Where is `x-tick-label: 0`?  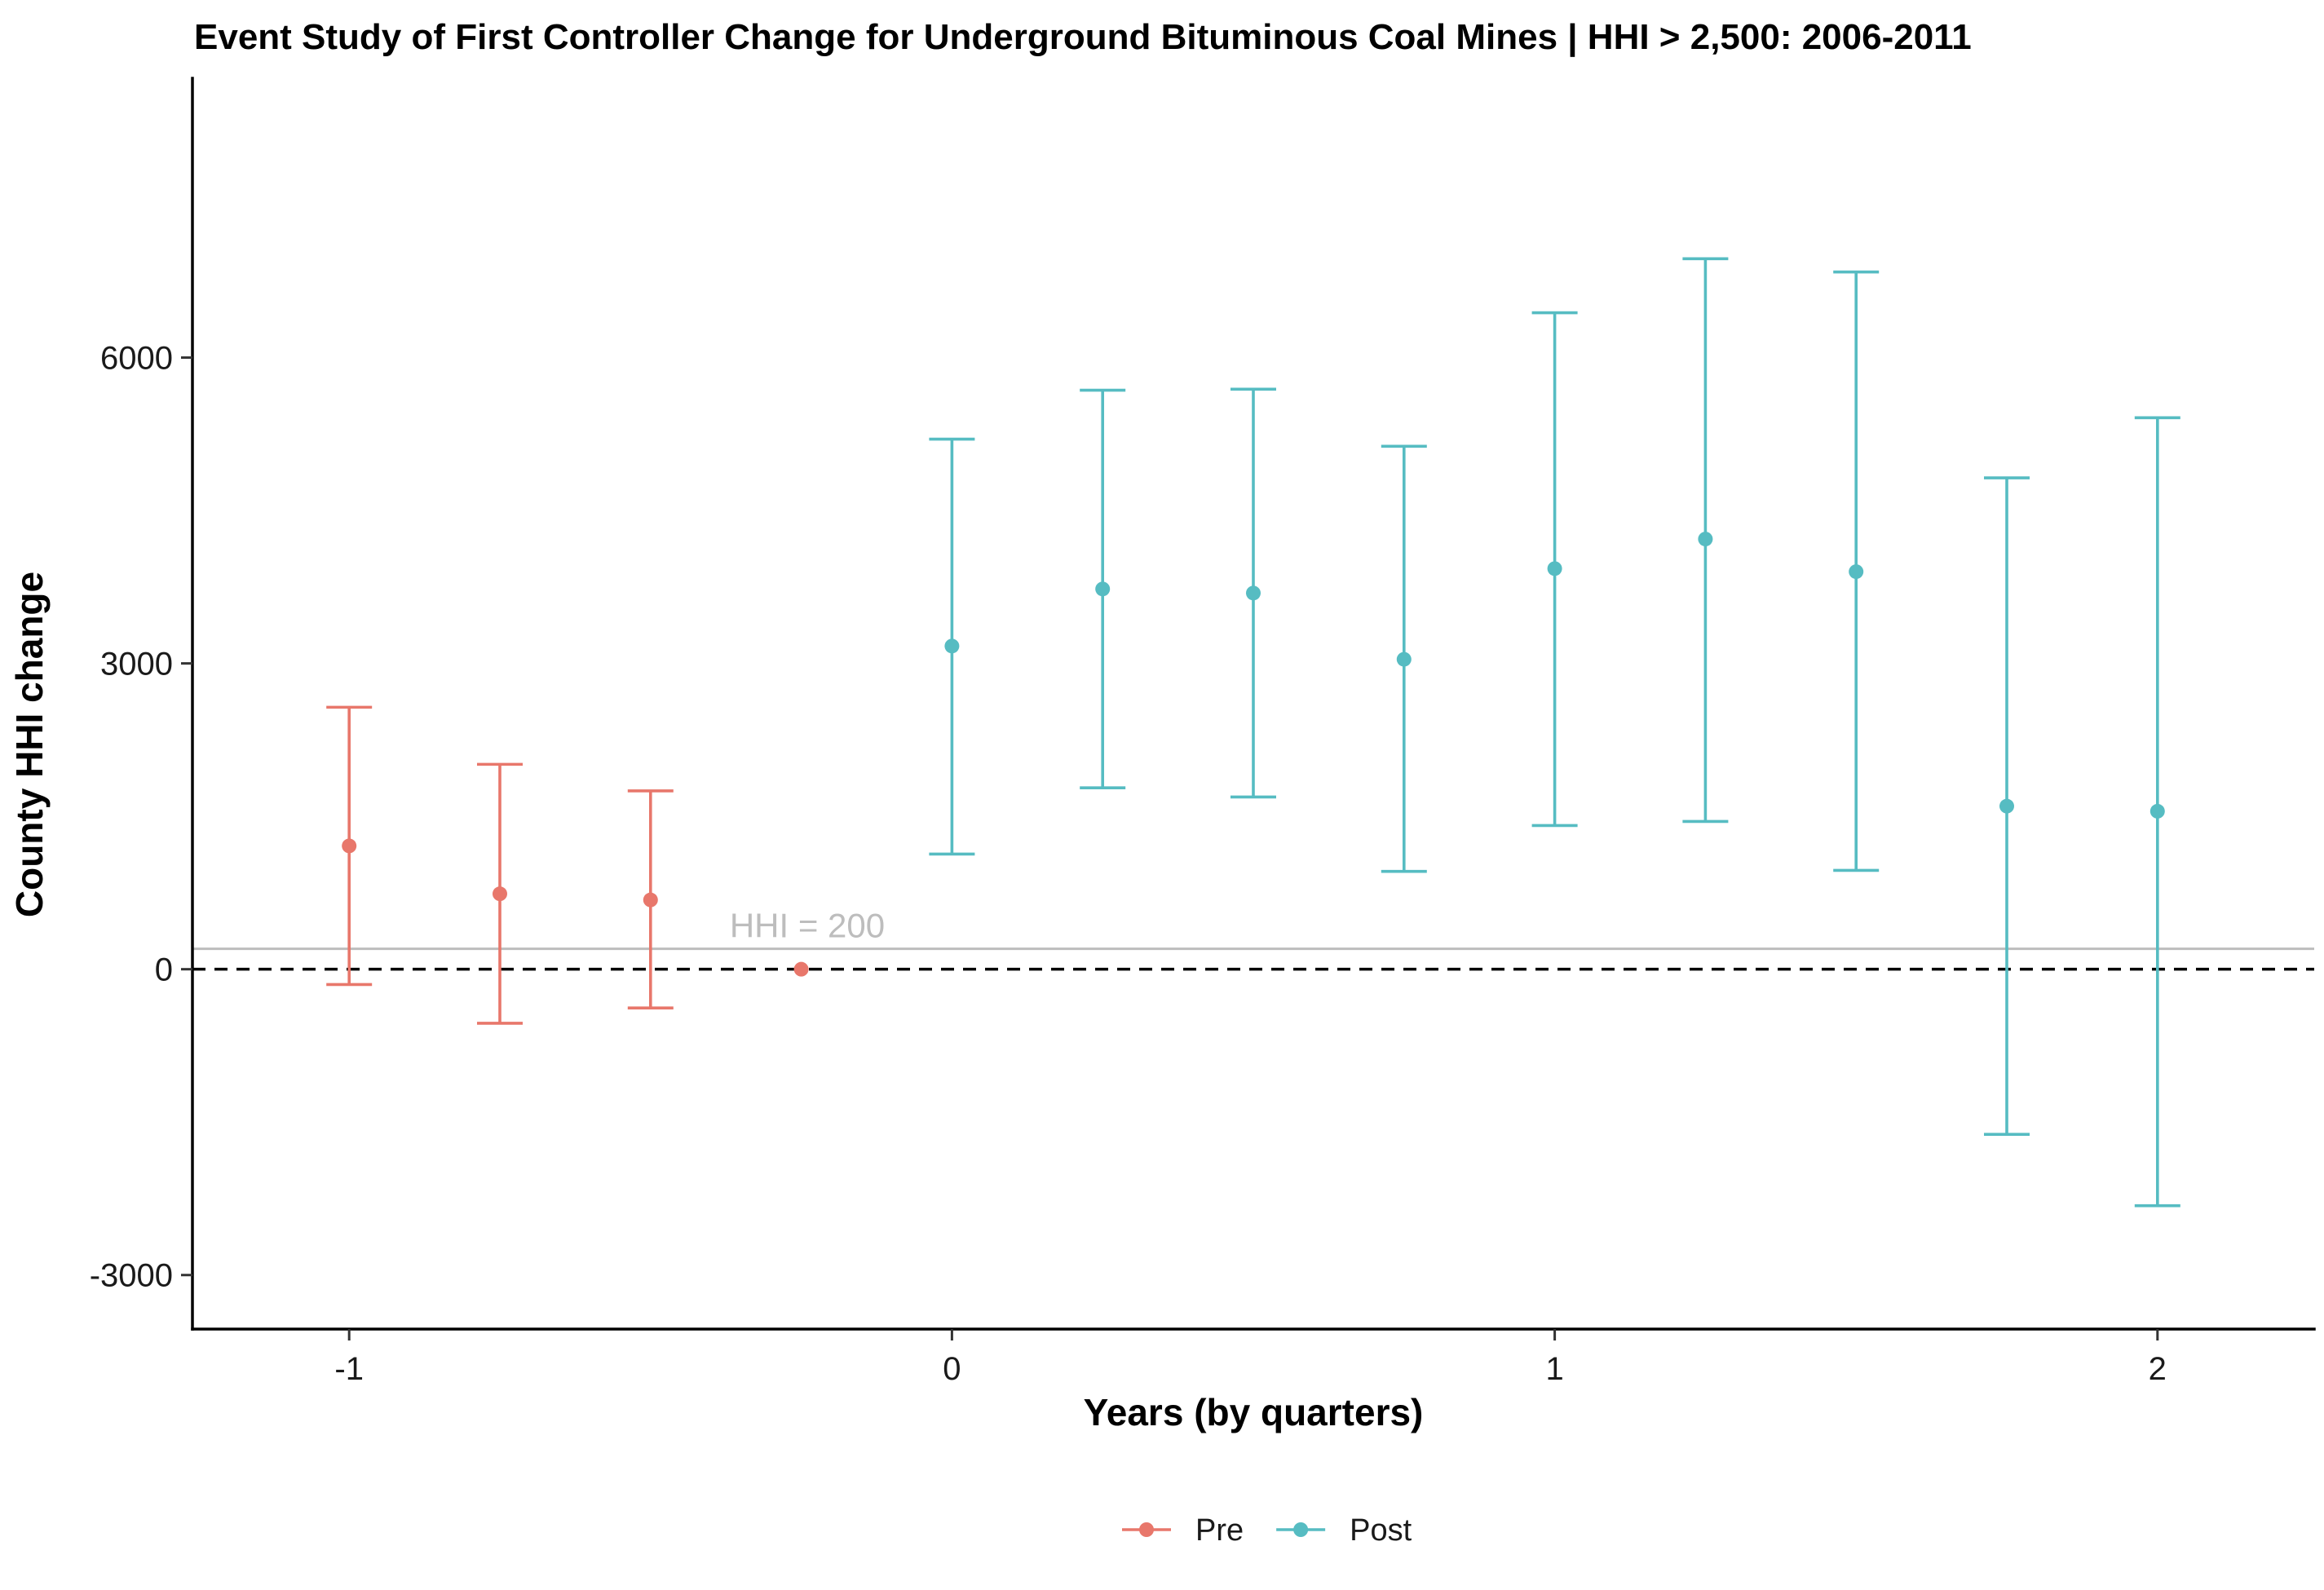
x-tick-label: 0 is located at coordinates (952, 1369).